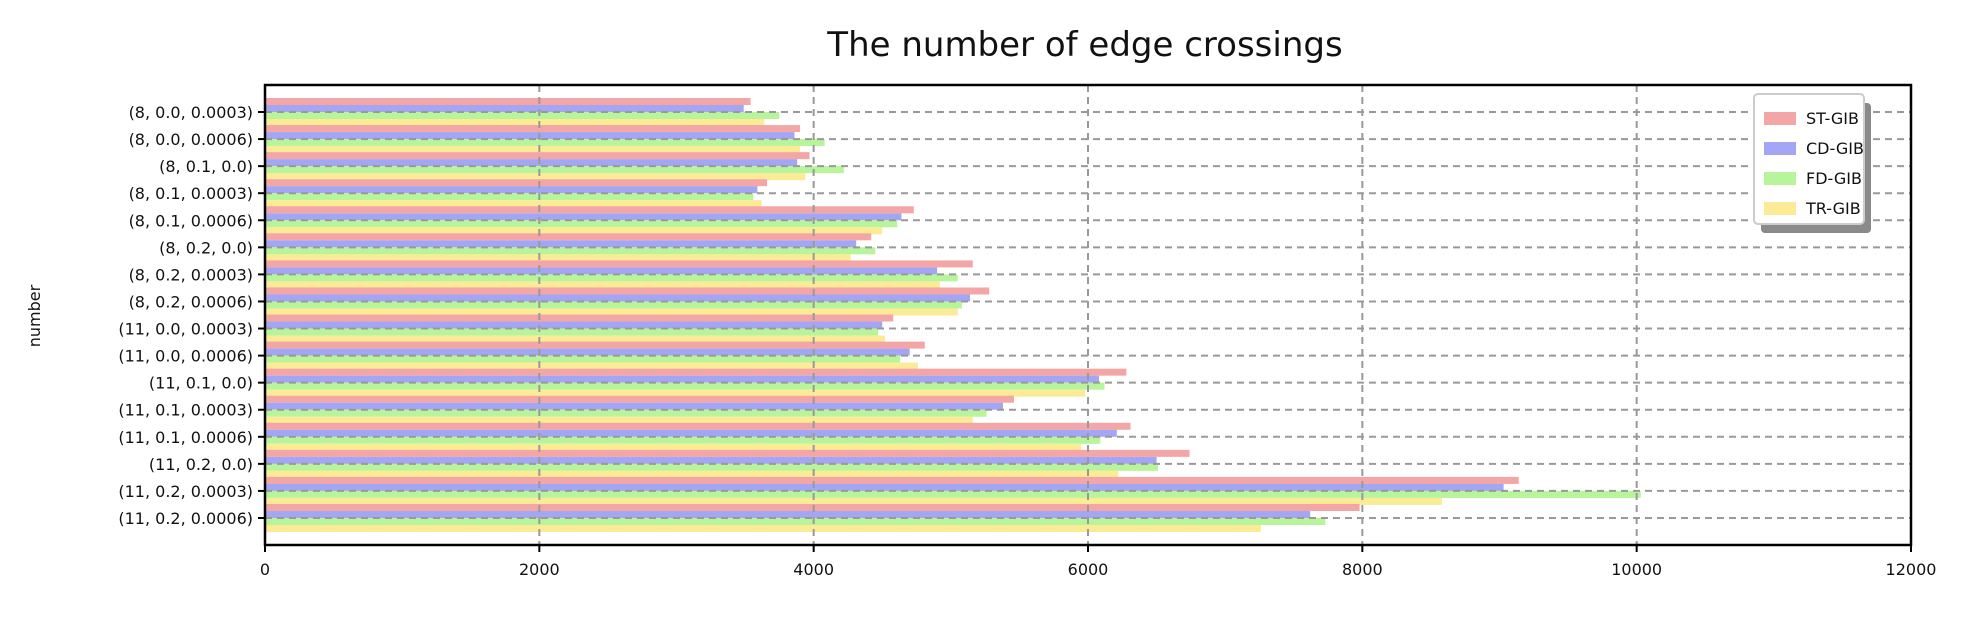  What do you see at coordinates (185, 329) in the screenshot?
I see `y-tick-label: (11, 0.0, 0.0003)` at bounding box center [185, 329].